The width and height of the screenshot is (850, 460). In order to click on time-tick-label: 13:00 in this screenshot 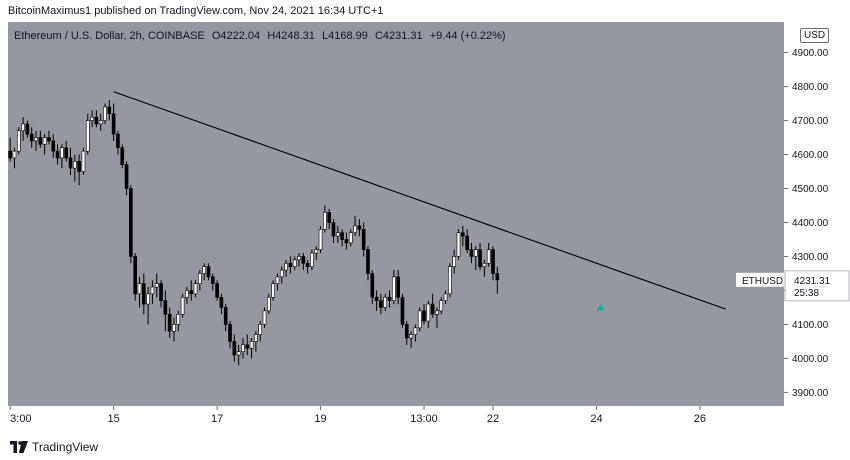, I will do `click(424, 419)`.